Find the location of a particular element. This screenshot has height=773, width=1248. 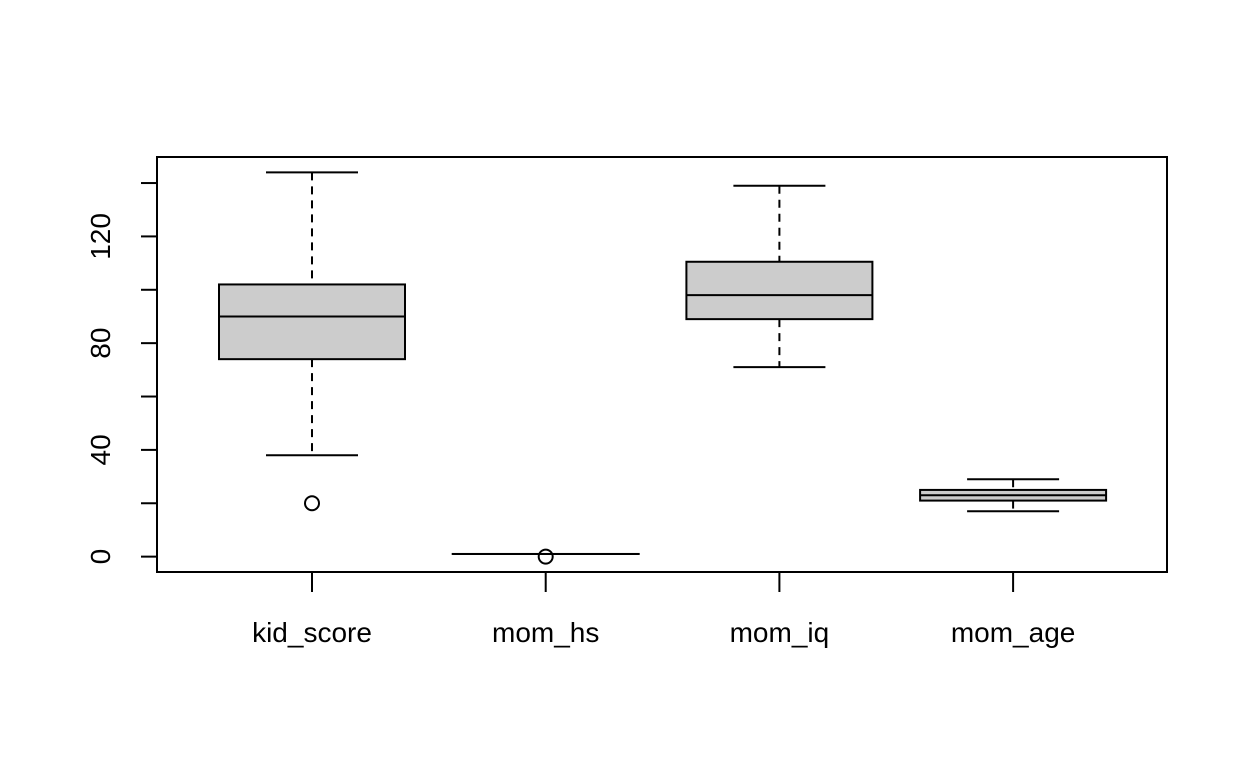

x-tick-label: mom_age is located at coordinates (1013, 632).